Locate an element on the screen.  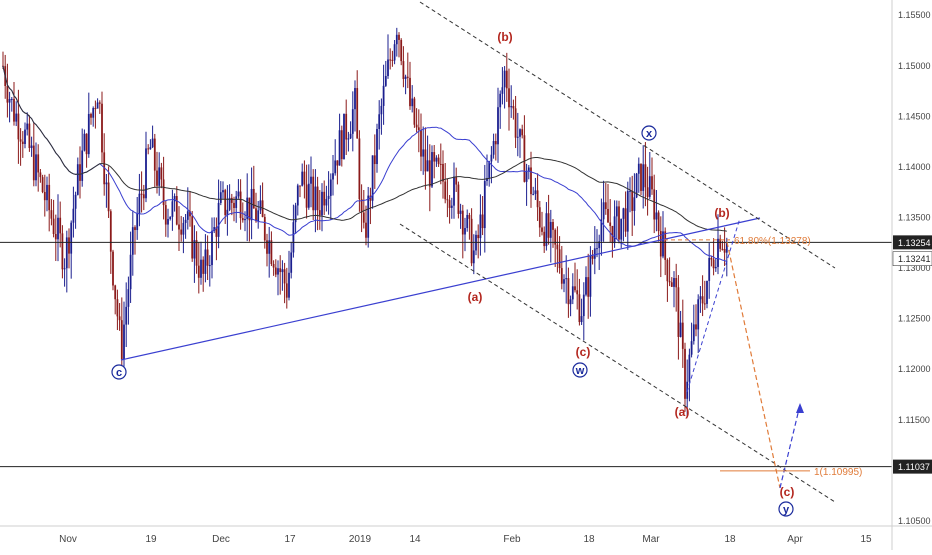
x-tick-label: 14 is located at coordinates (415, 539).